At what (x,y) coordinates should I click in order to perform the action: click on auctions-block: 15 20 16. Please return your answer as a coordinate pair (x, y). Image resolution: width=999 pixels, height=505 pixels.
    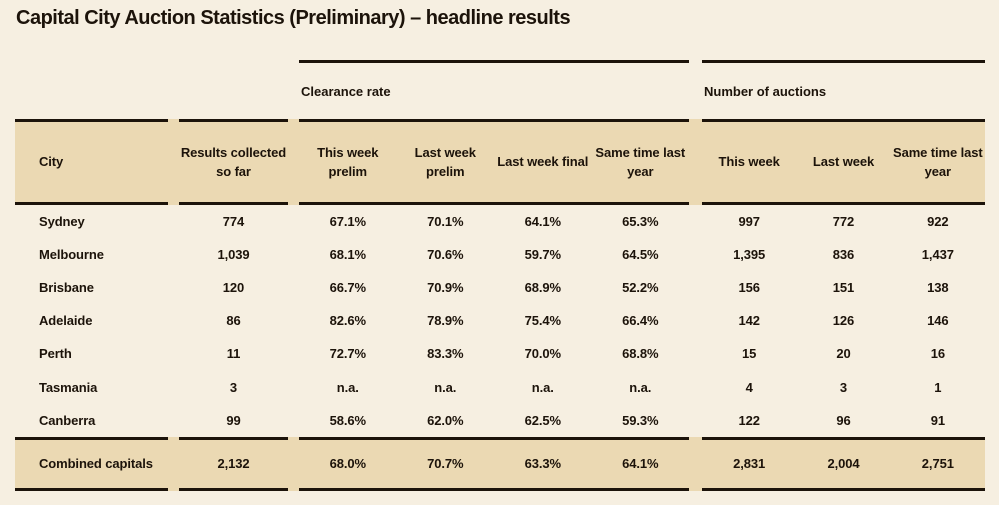
    Looking at the image, I should click on (843, 354).